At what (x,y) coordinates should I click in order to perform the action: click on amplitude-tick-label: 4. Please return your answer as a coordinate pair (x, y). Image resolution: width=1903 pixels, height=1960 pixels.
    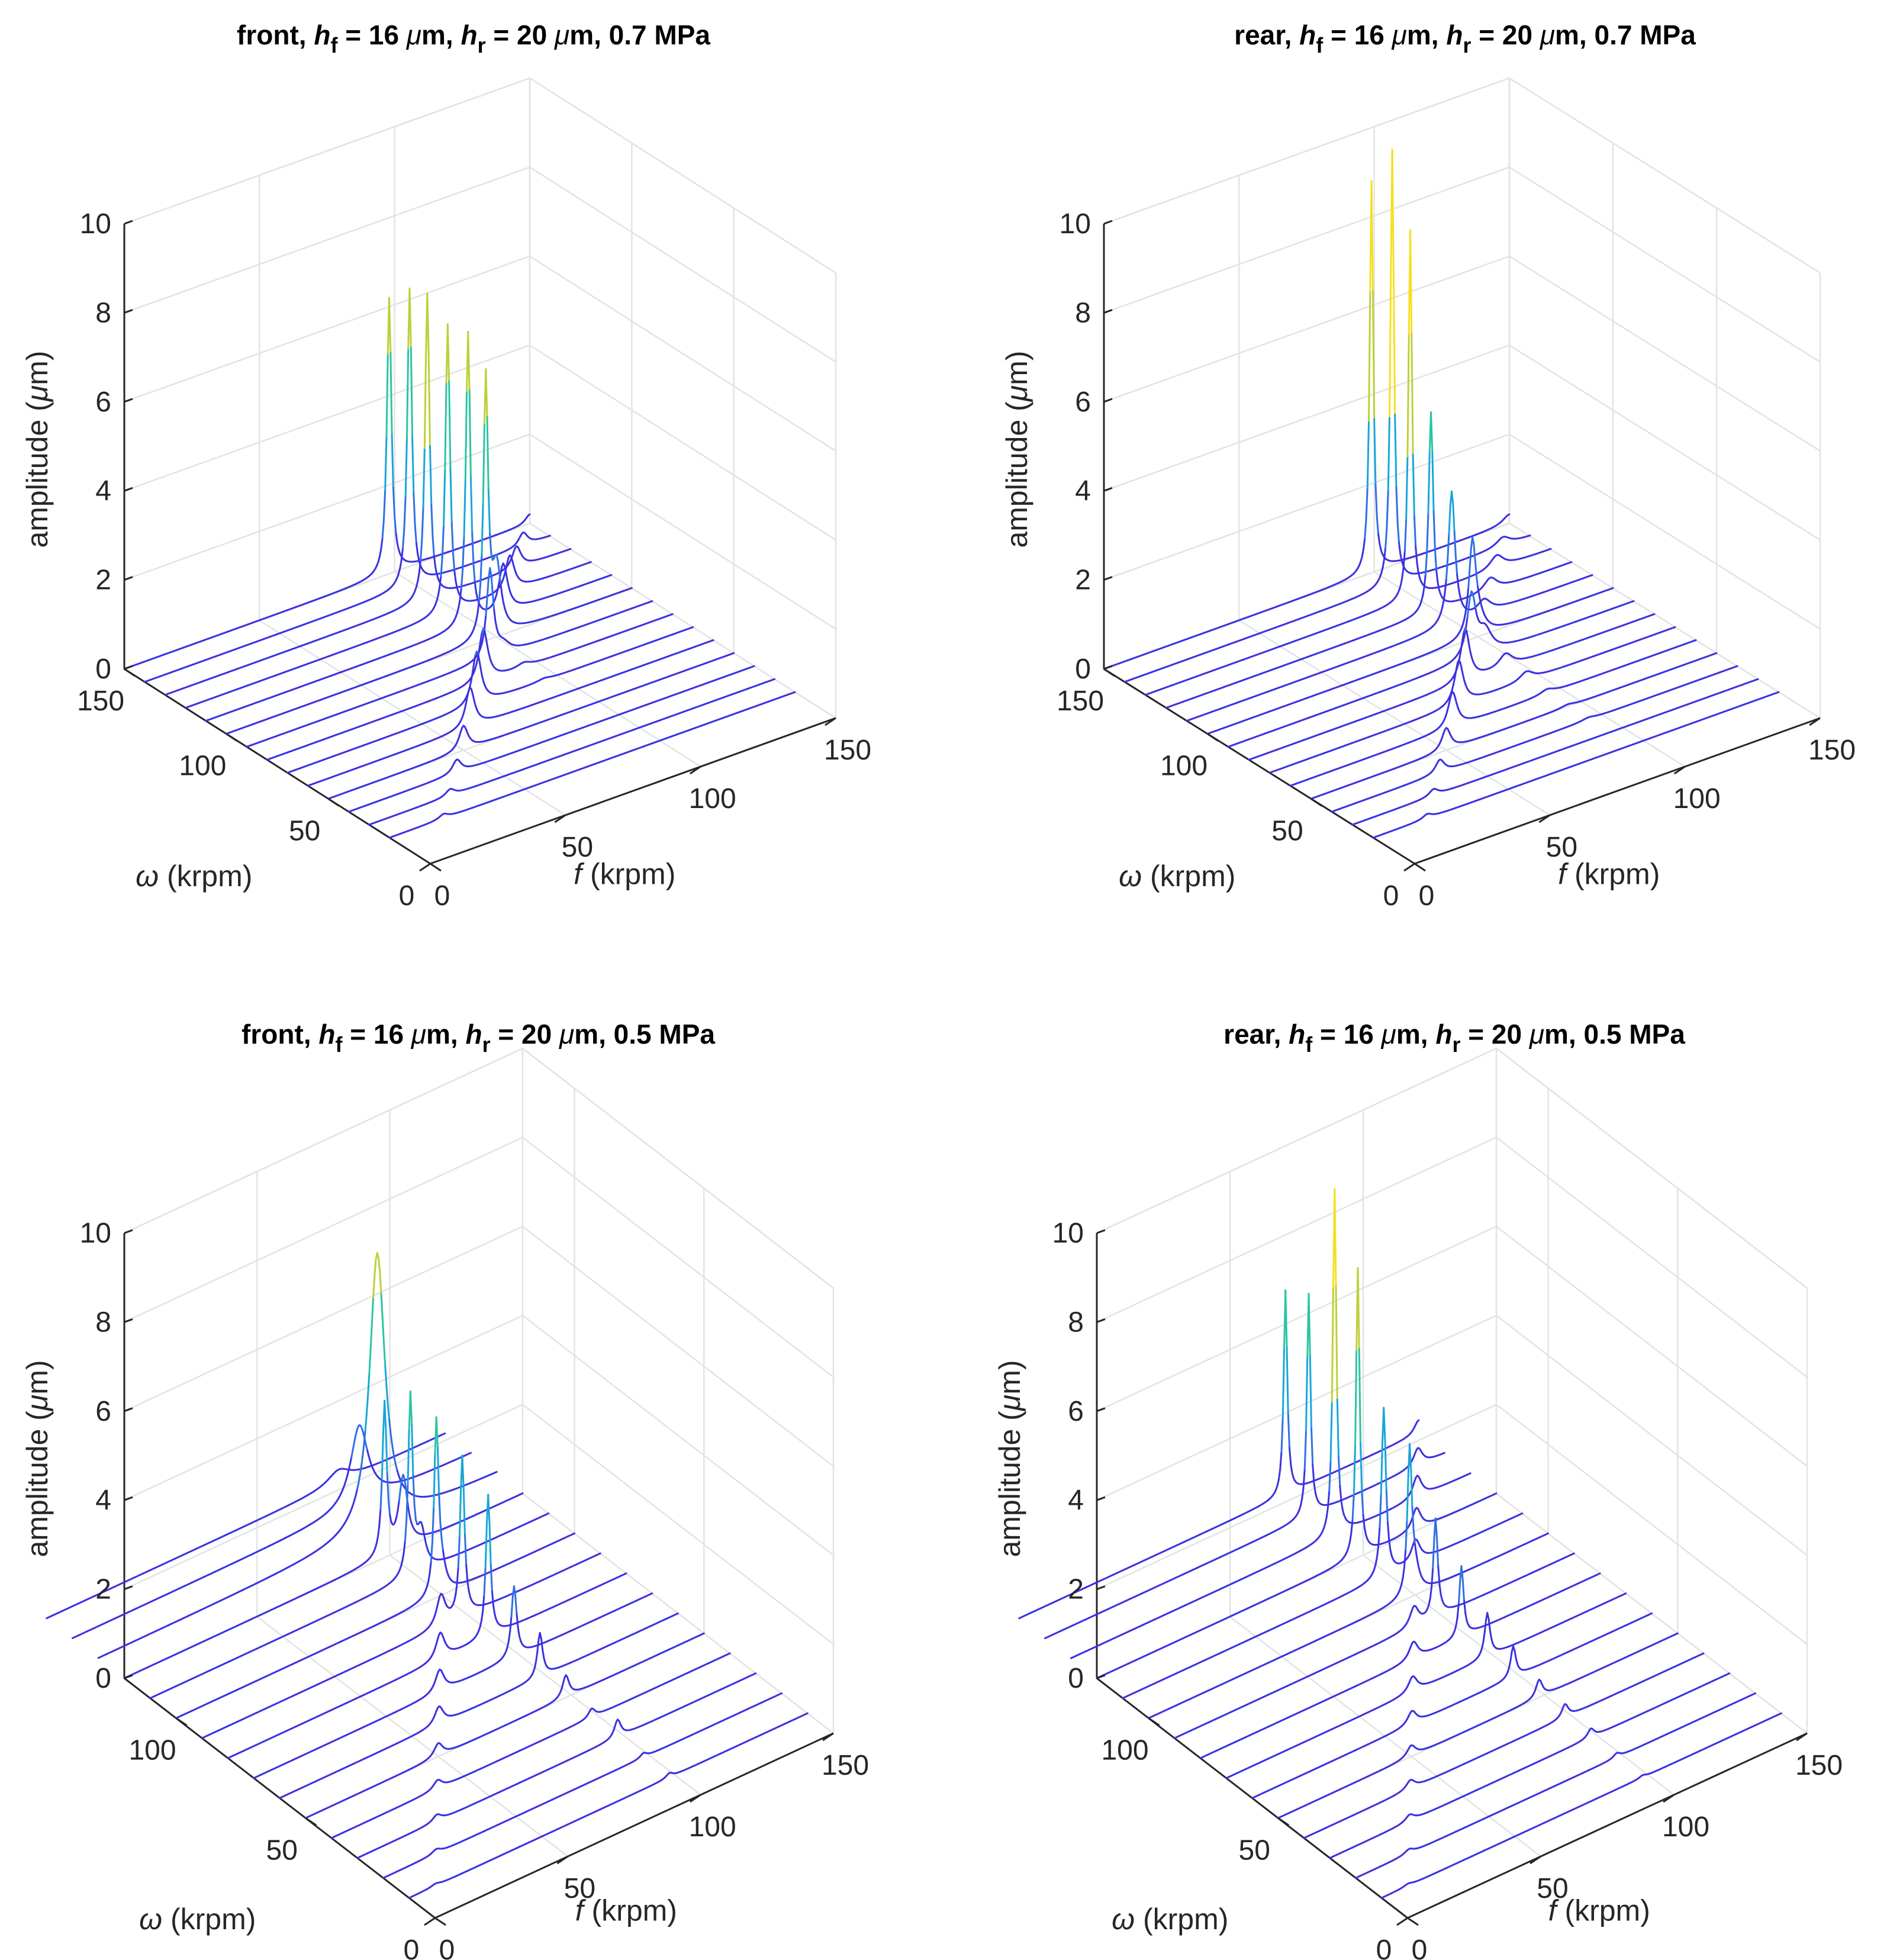
    Looking at the image, I should click on (103, 491).